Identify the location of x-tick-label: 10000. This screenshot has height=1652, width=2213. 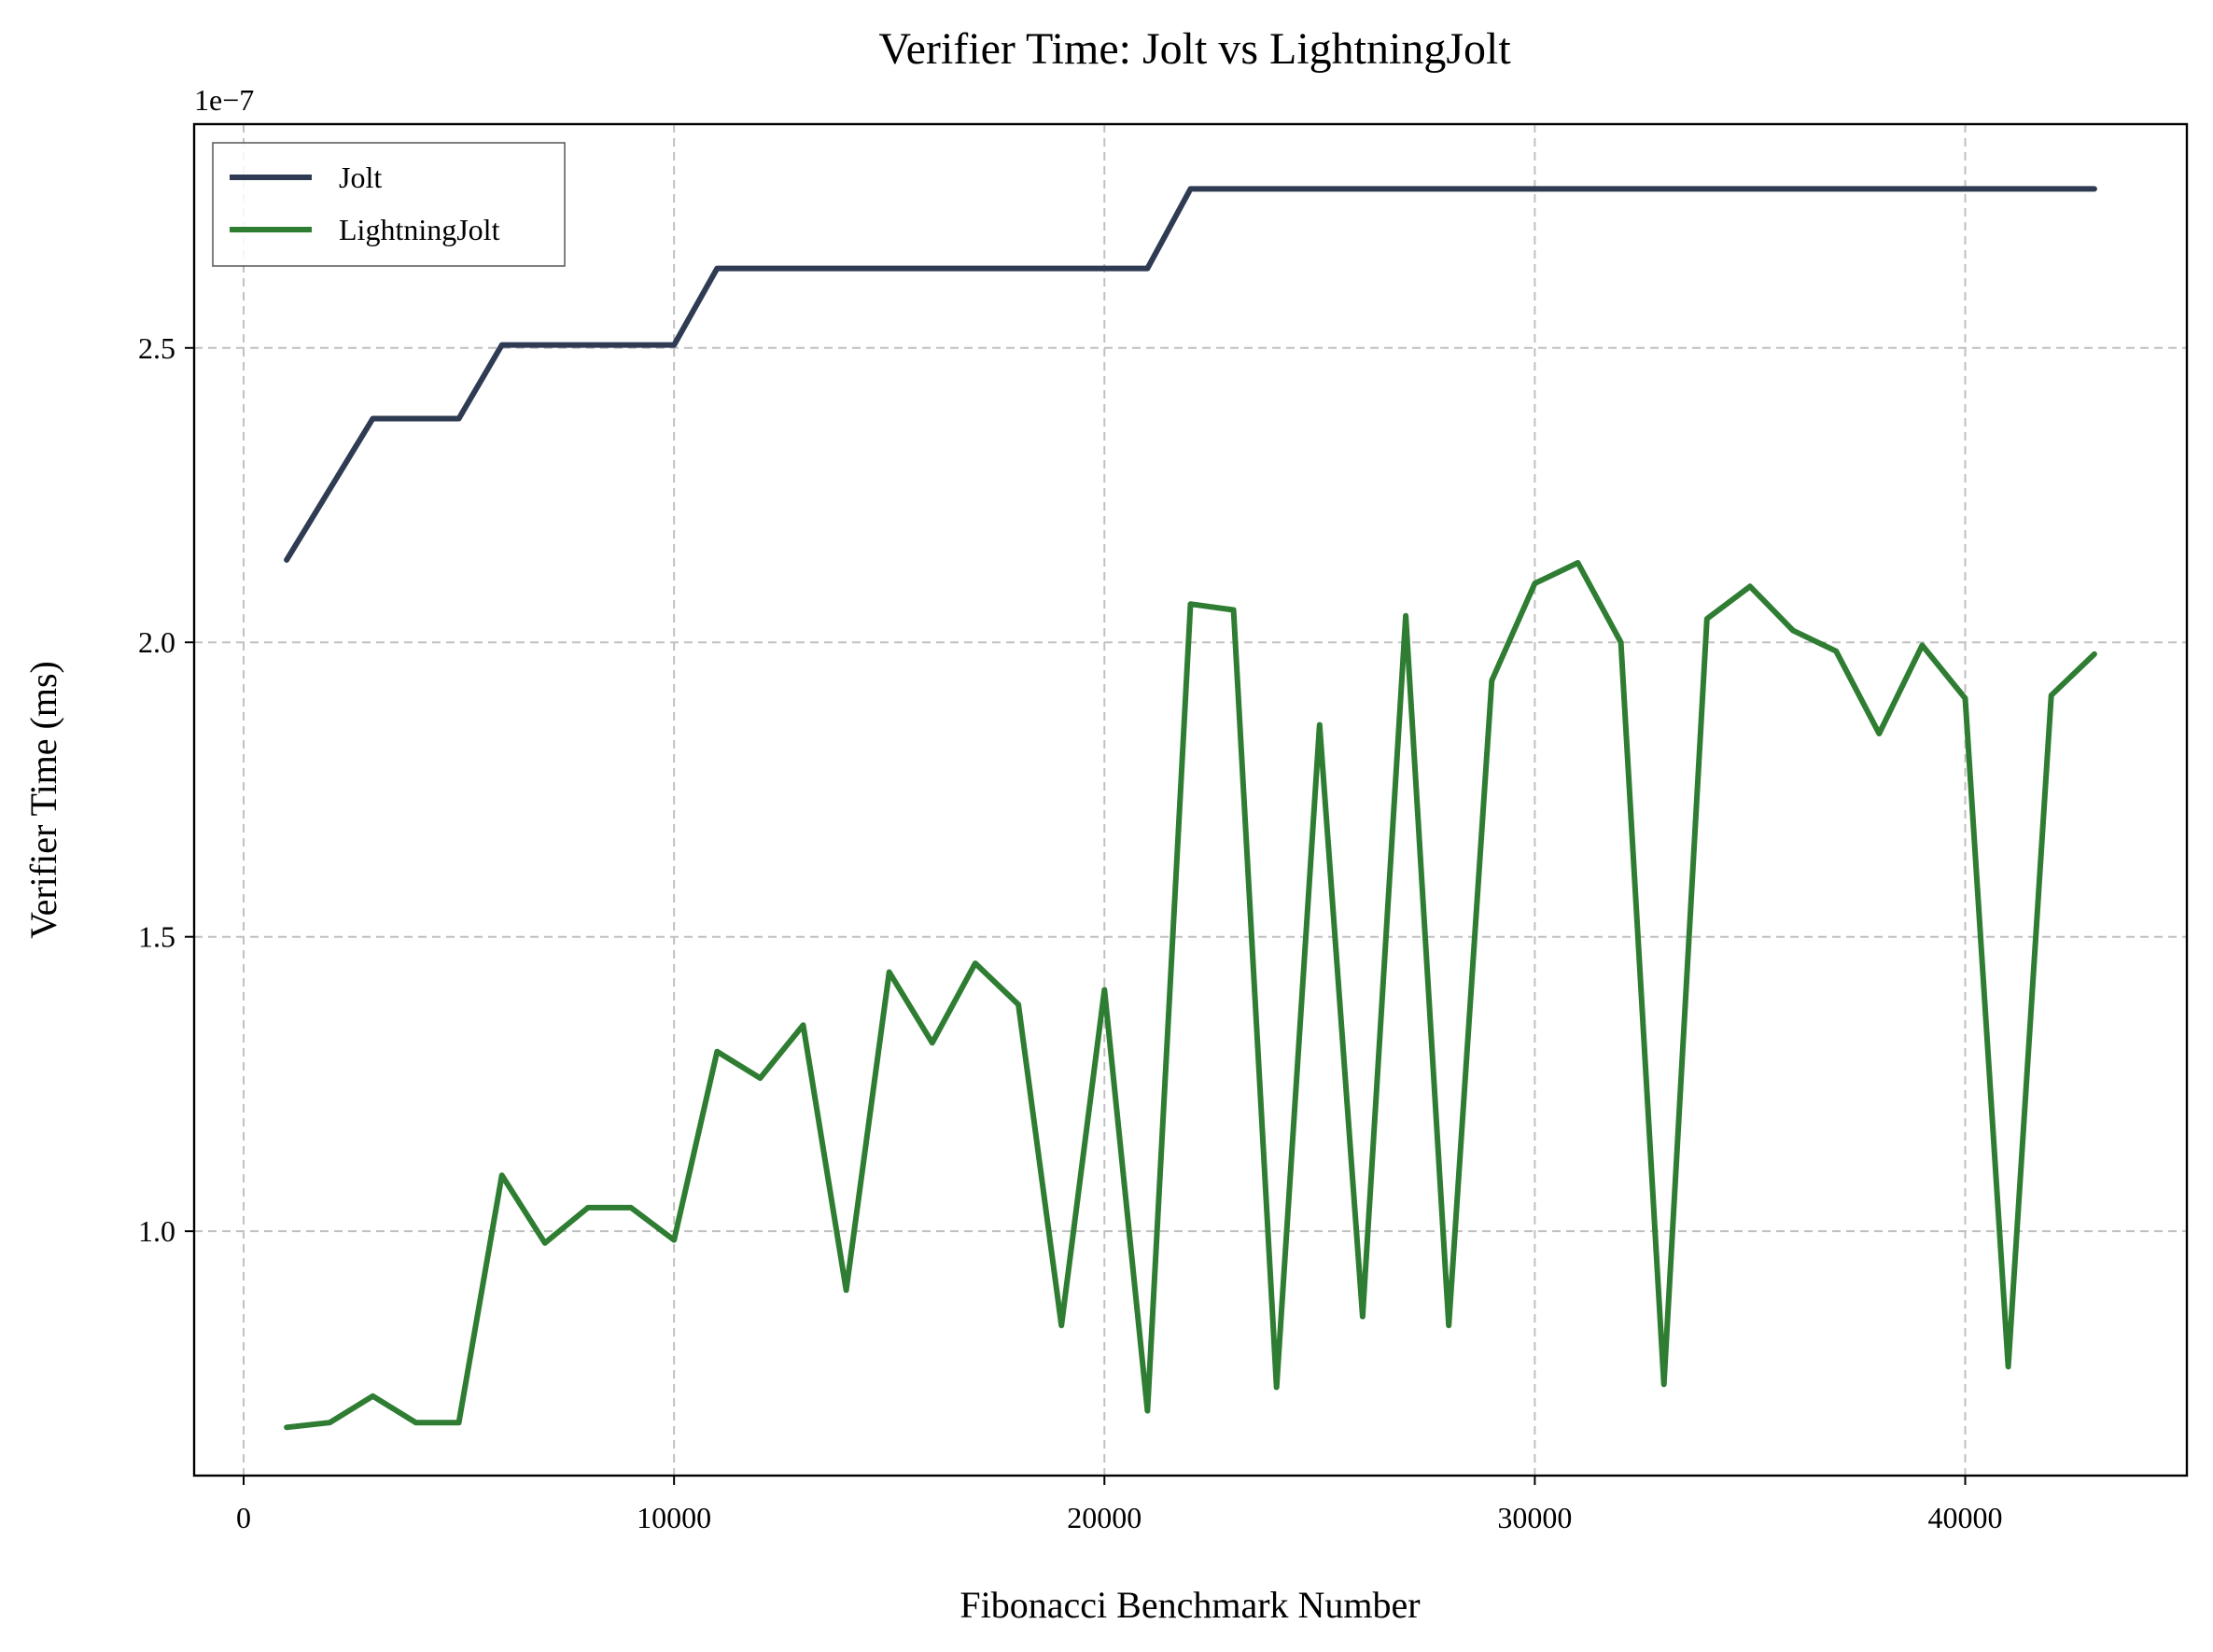
(674, 1517).